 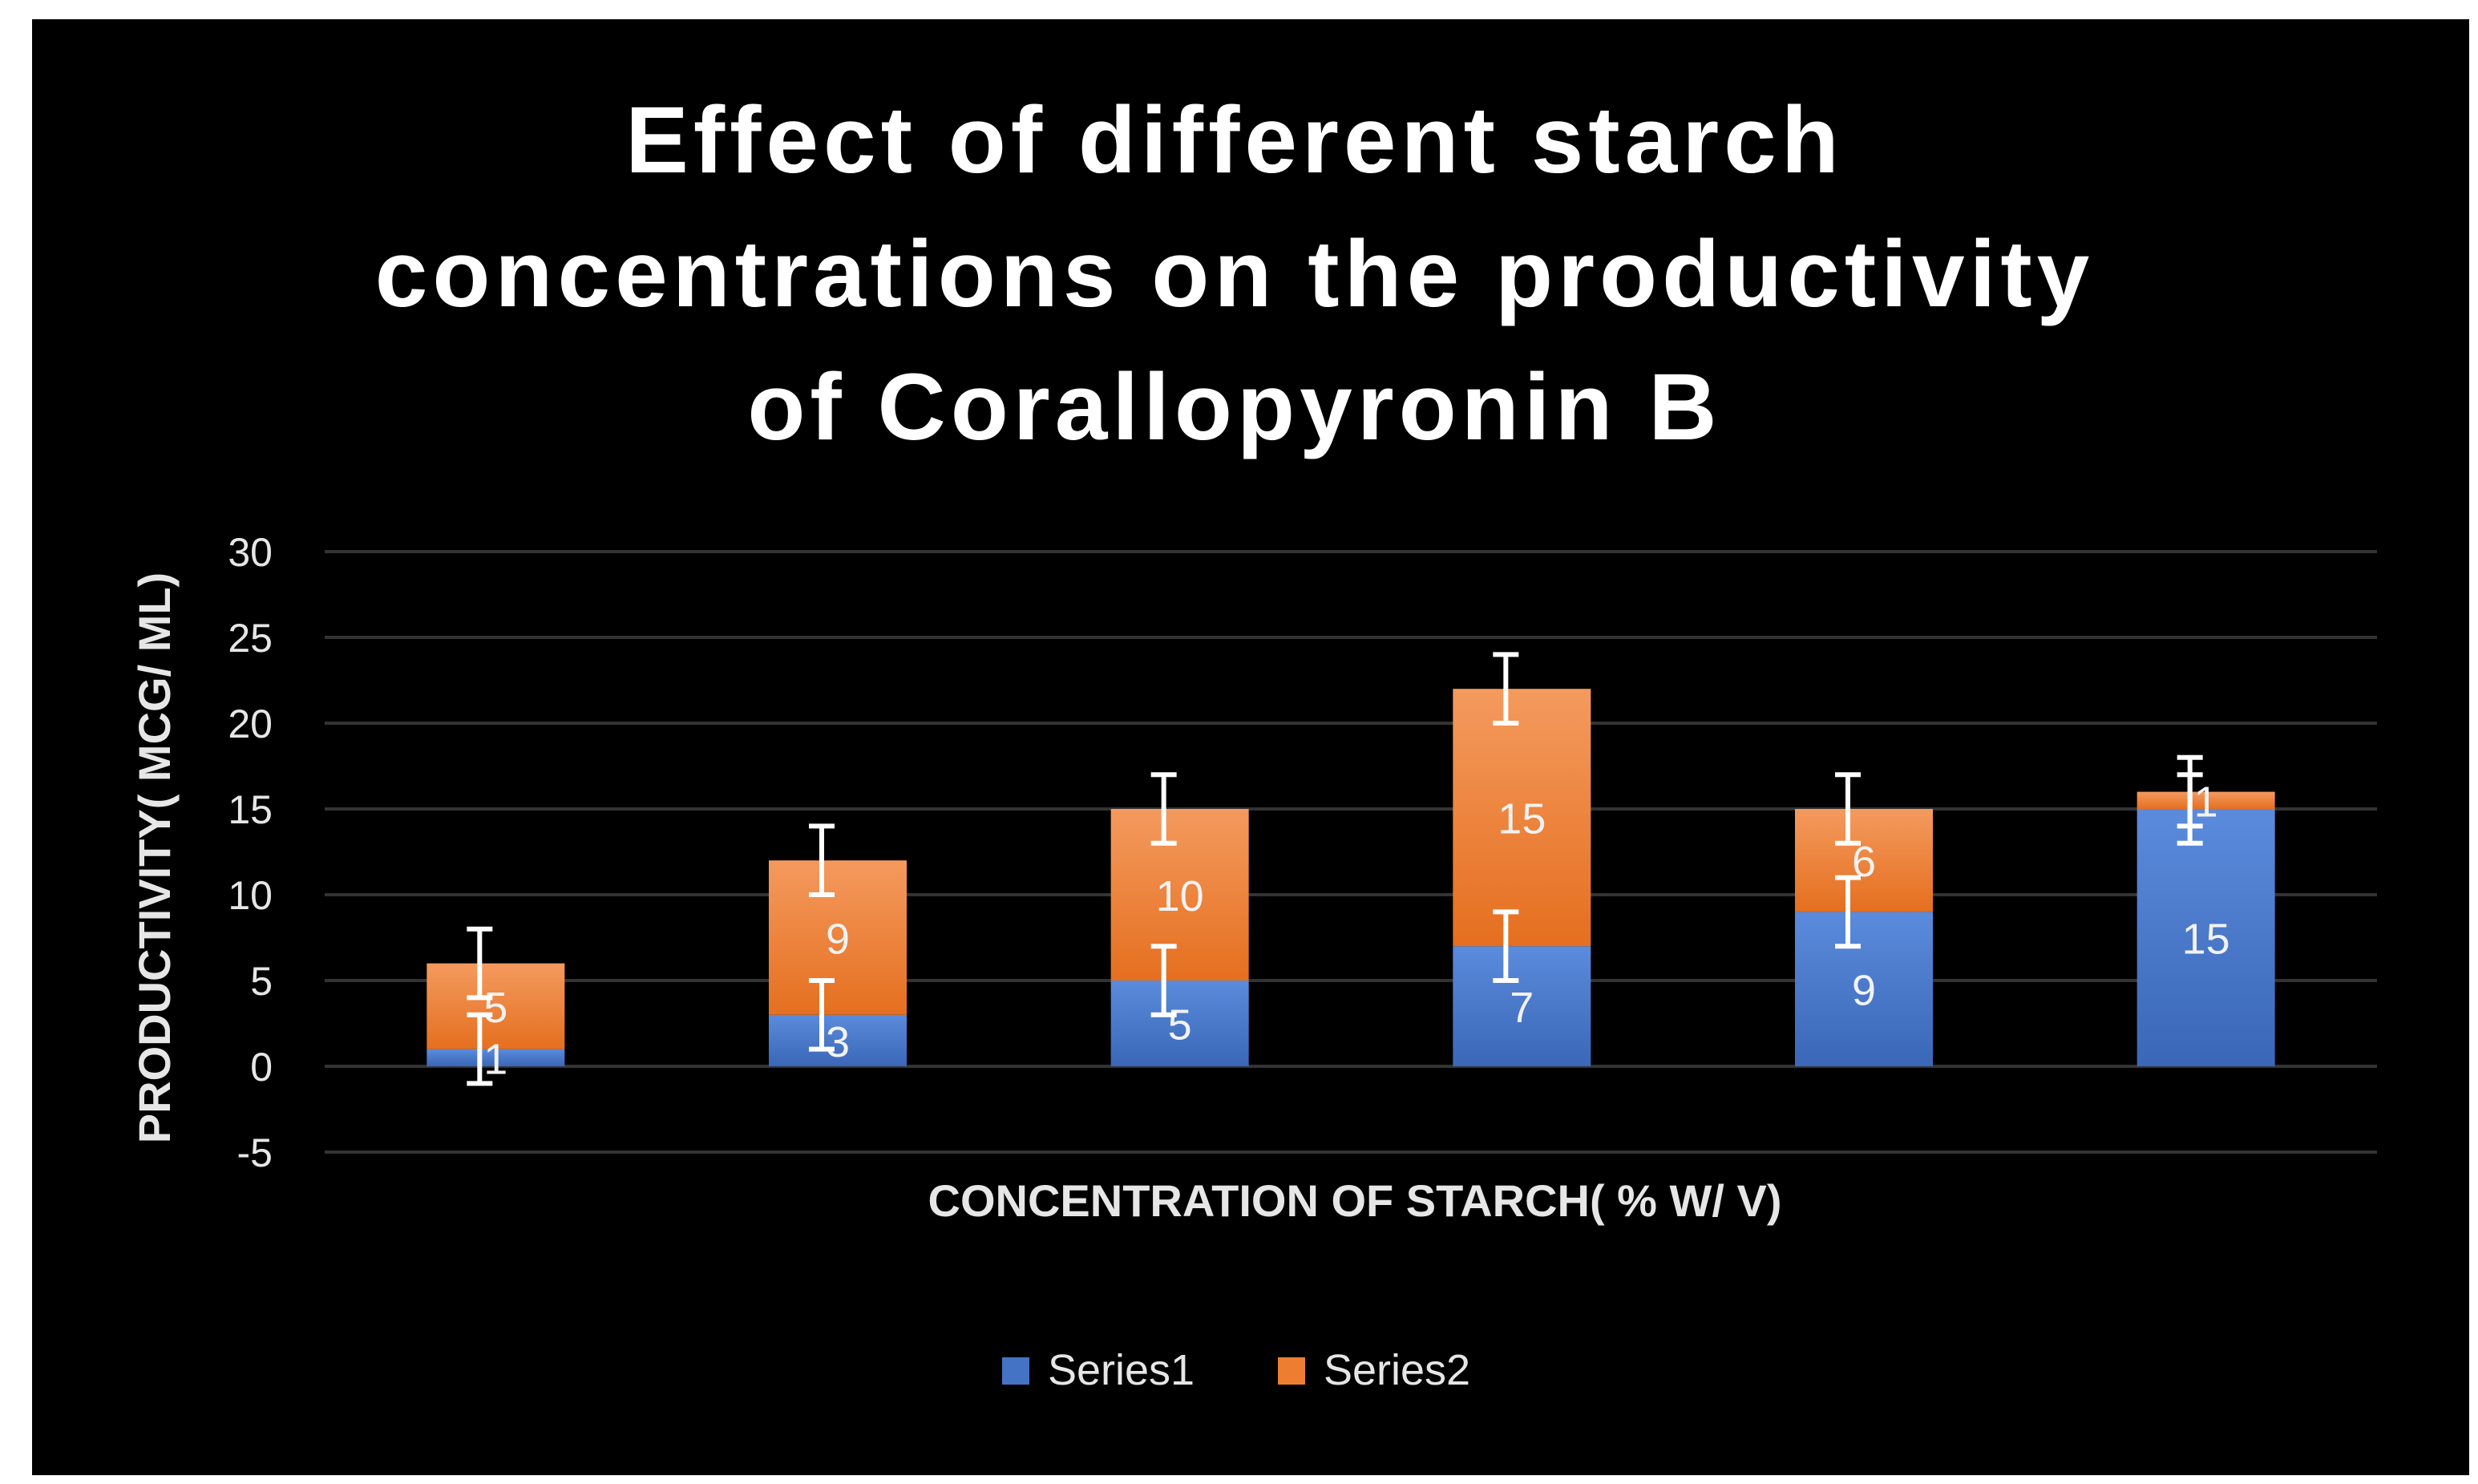 What do you see at coordinates (261, 1067) in the screenshot?
I see `y-tick-label: 0` at bounding box center [261, 1067].